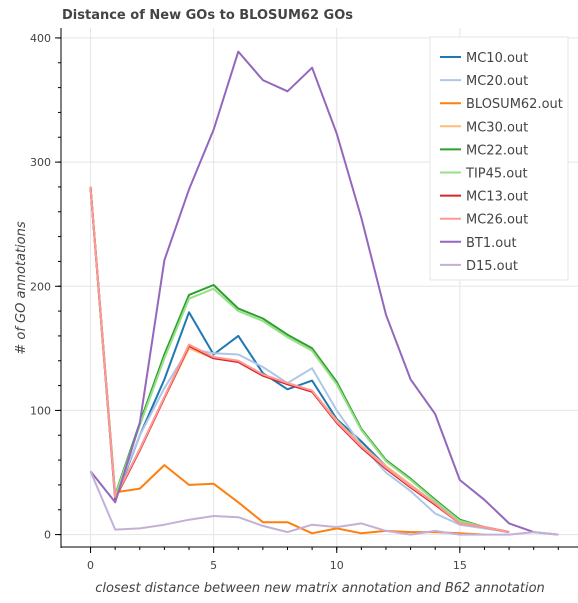  Describe the element at coordinates (337, 565) in the screenshot. I see `x-tick-label: 10` at that location.